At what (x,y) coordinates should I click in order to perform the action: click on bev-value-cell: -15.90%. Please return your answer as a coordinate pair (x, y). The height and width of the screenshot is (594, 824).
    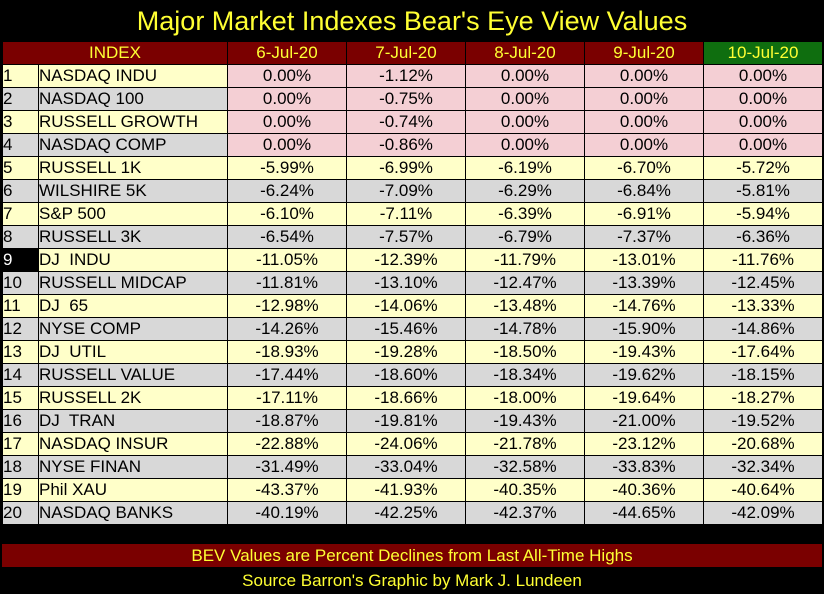
    Looking at the image, I should click on (644, 329).